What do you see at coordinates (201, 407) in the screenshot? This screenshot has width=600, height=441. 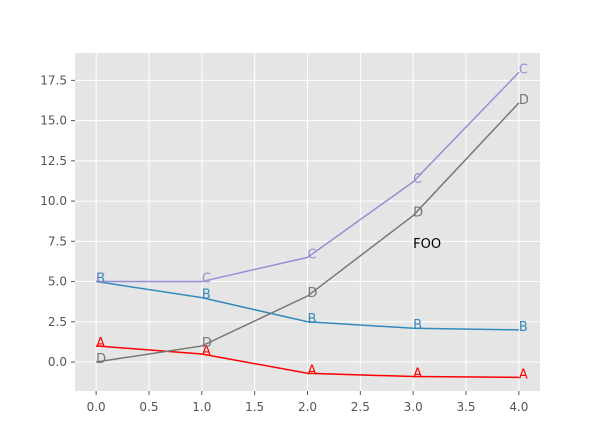 I see `x-tick-label: 1.0` at bounding box center [201, 407].